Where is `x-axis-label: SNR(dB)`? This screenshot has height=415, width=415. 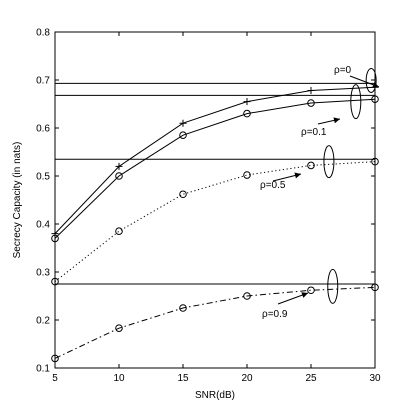
x-axis-label: SNR(dB) is located at coordinates (215, 395).